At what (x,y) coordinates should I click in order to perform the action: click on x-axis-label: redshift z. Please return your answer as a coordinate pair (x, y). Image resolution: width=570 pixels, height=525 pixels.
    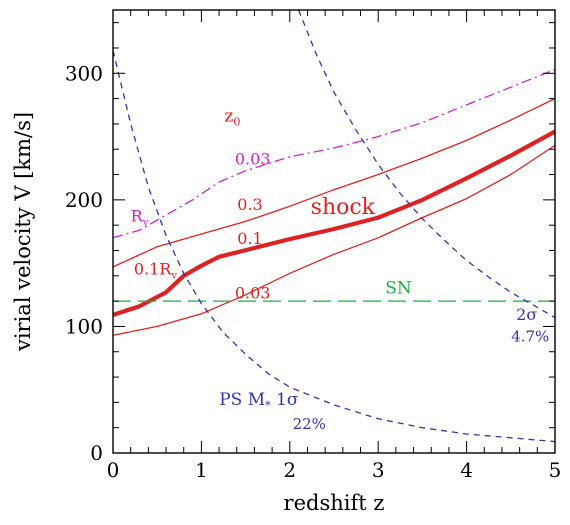
    Looking at the image, I should click on (334, 503).